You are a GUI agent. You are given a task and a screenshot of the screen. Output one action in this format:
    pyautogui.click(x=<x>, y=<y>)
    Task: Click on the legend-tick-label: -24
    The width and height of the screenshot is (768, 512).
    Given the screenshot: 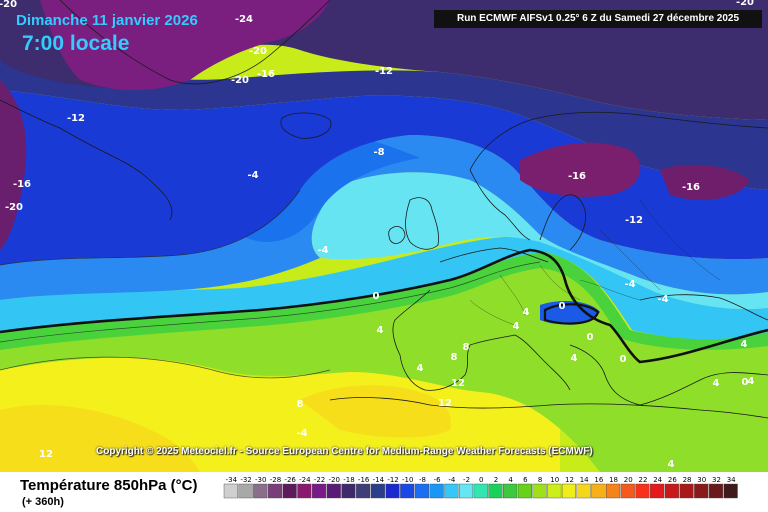 What is the action you would take?
    pyautogui.click(x=305, y=480)
    